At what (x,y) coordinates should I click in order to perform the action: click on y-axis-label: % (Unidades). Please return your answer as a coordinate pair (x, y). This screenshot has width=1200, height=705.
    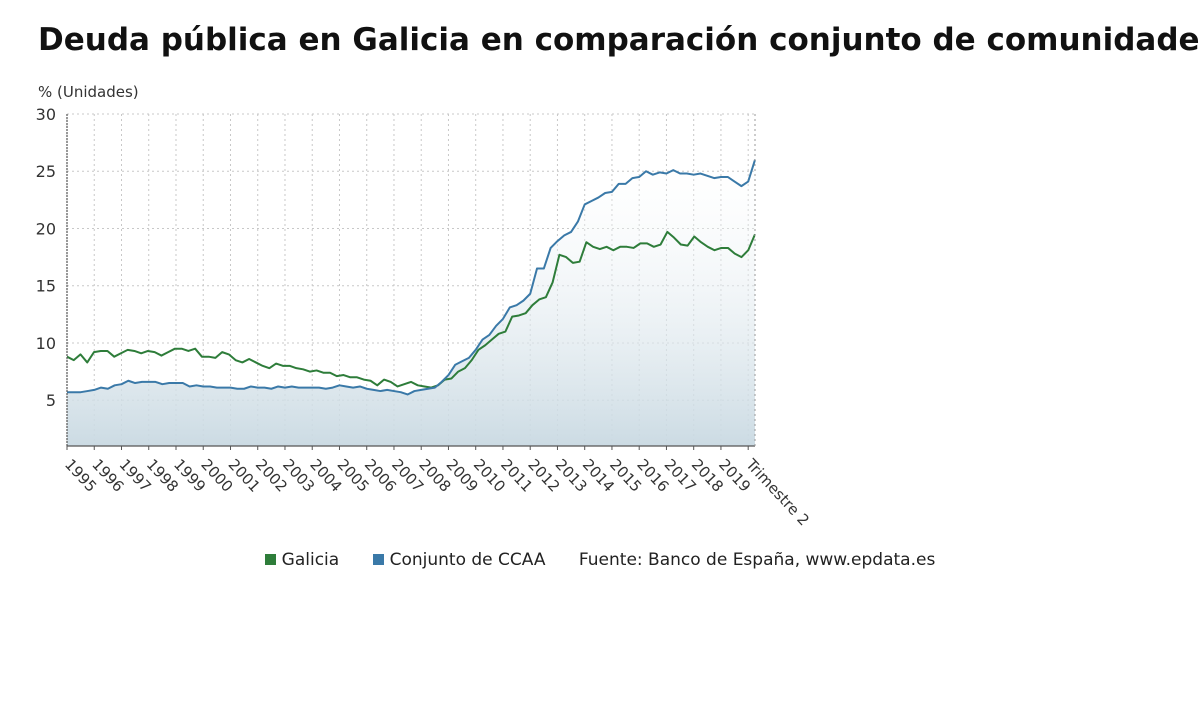
    Looking at the image, I should click on (88, 92).